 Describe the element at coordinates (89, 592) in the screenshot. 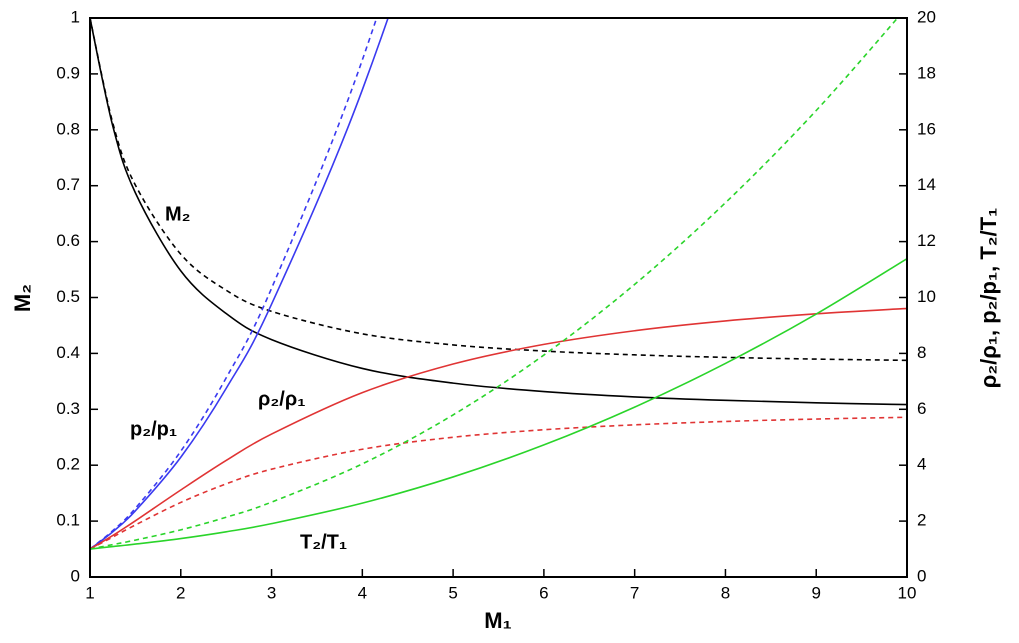

I see `x-tick-label: 1` at that location.